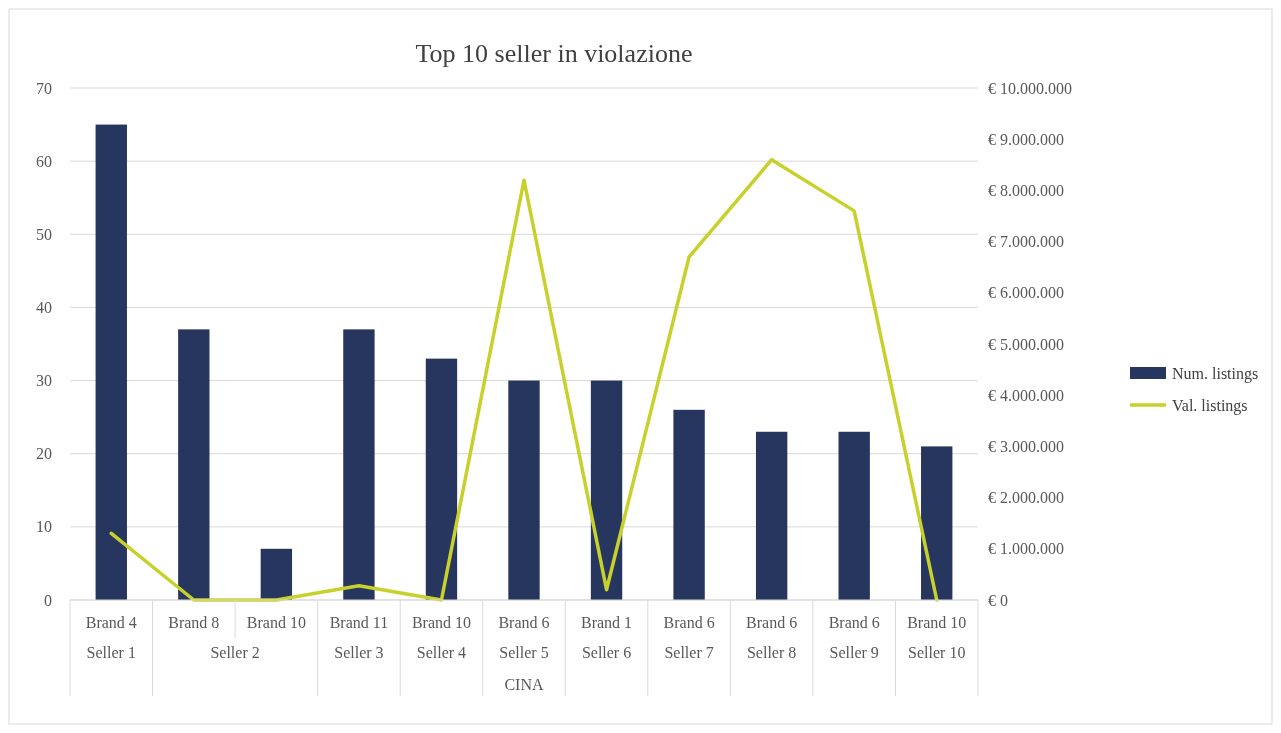 The width and height of the screenshot is (1281, 733). What do you see at coordinates (44, 381) in the screenshot?
I see `y-tick-label: 30` at bounding box center [44, 381].